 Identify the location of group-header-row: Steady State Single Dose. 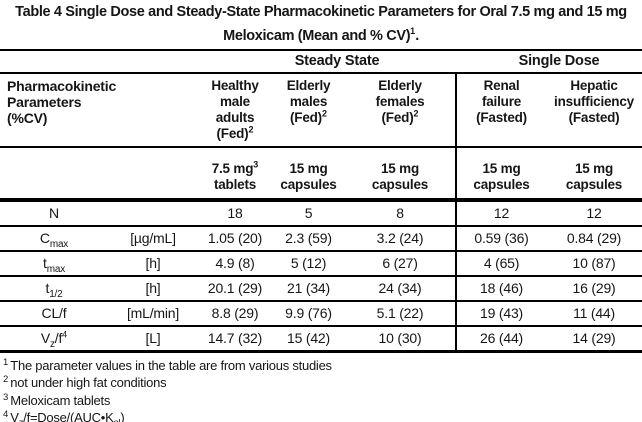
(321, 61).